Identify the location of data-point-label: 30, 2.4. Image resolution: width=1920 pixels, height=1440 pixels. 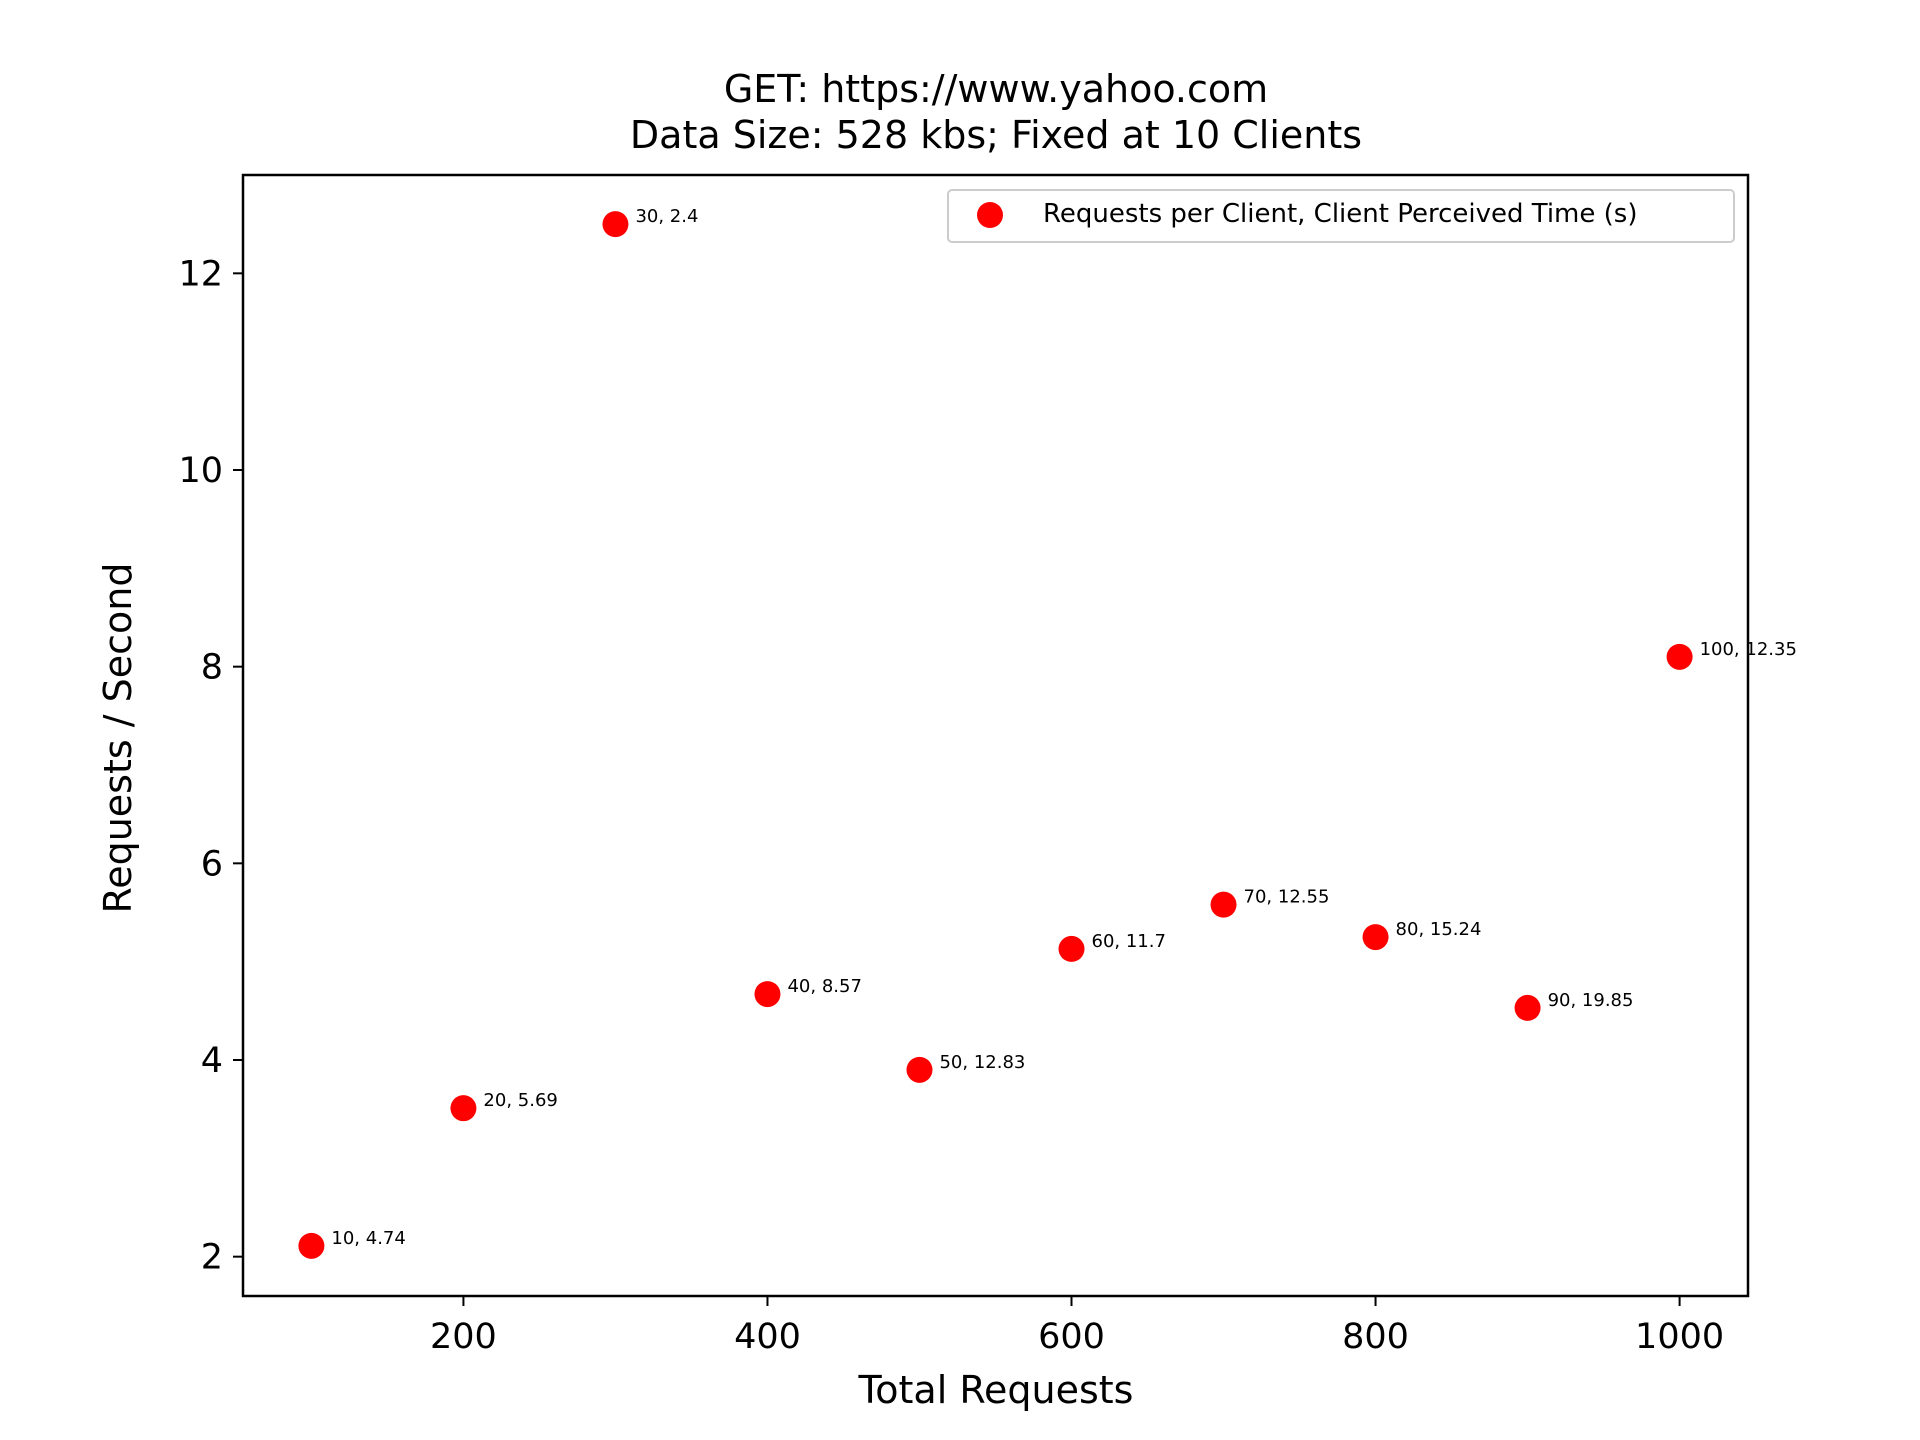
(666, 216).